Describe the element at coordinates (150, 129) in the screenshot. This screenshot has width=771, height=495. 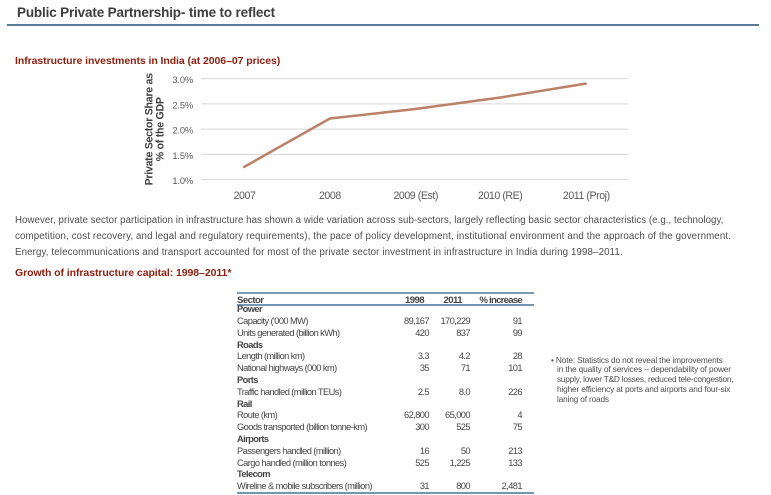
I see `svg-text: Private Sector Share as` at that location.